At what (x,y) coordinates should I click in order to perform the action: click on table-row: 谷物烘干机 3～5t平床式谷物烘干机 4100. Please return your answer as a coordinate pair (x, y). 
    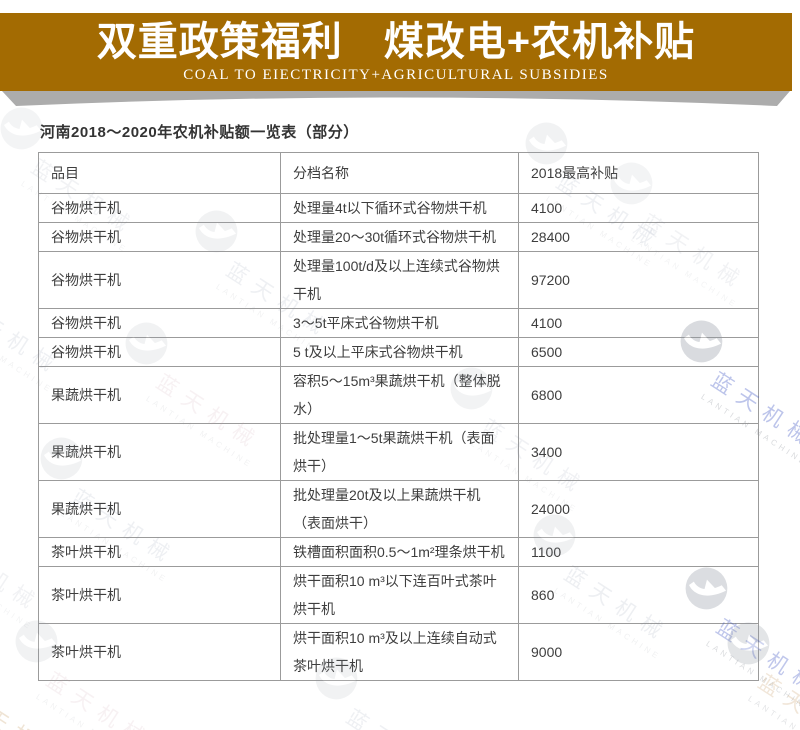
    Looking at the image, I should click on (398, 323).